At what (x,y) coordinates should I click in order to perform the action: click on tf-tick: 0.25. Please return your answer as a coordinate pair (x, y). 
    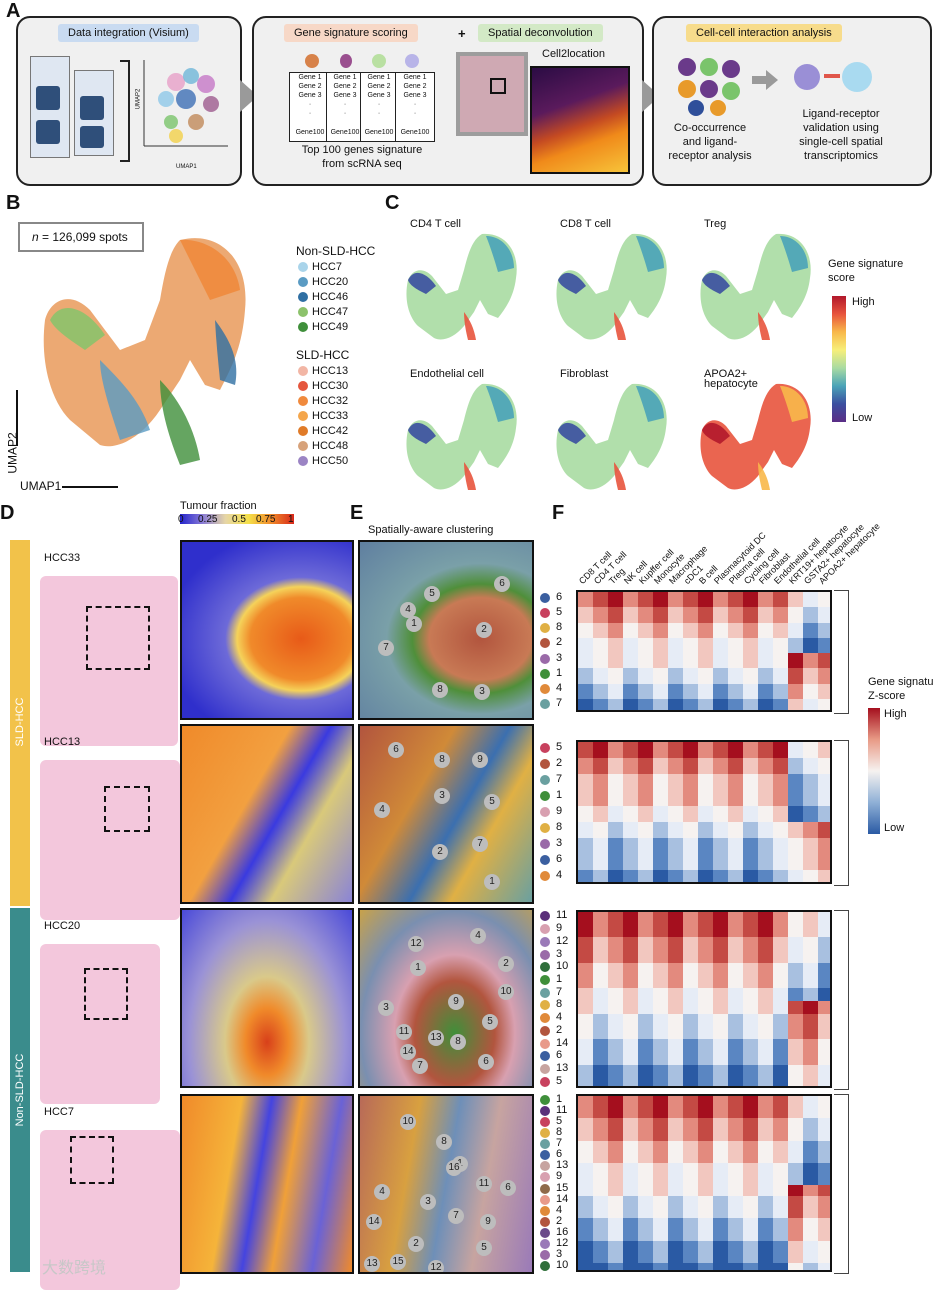
    Looking at the image, I should click on (208, 519).